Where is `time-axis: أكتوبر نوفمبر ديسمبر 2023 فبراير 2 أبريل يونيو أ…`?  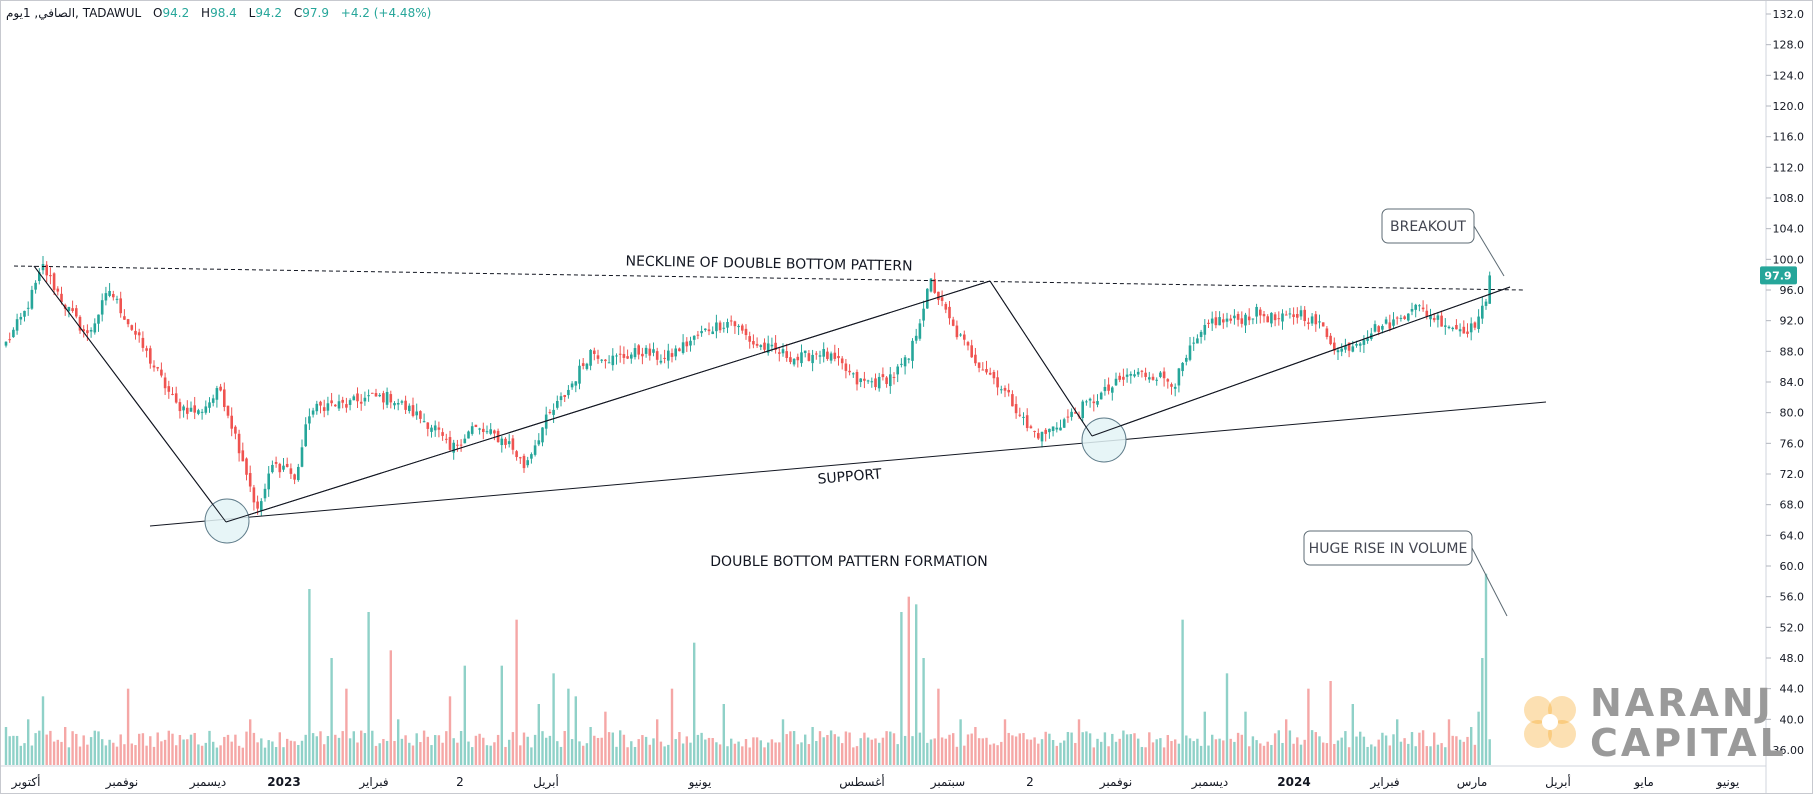
time-axis: أكتوبر نوفمبر ديسمبر 2023 فبراير 2 أبريل يونيو أ… is located at coordinates (875, 782).